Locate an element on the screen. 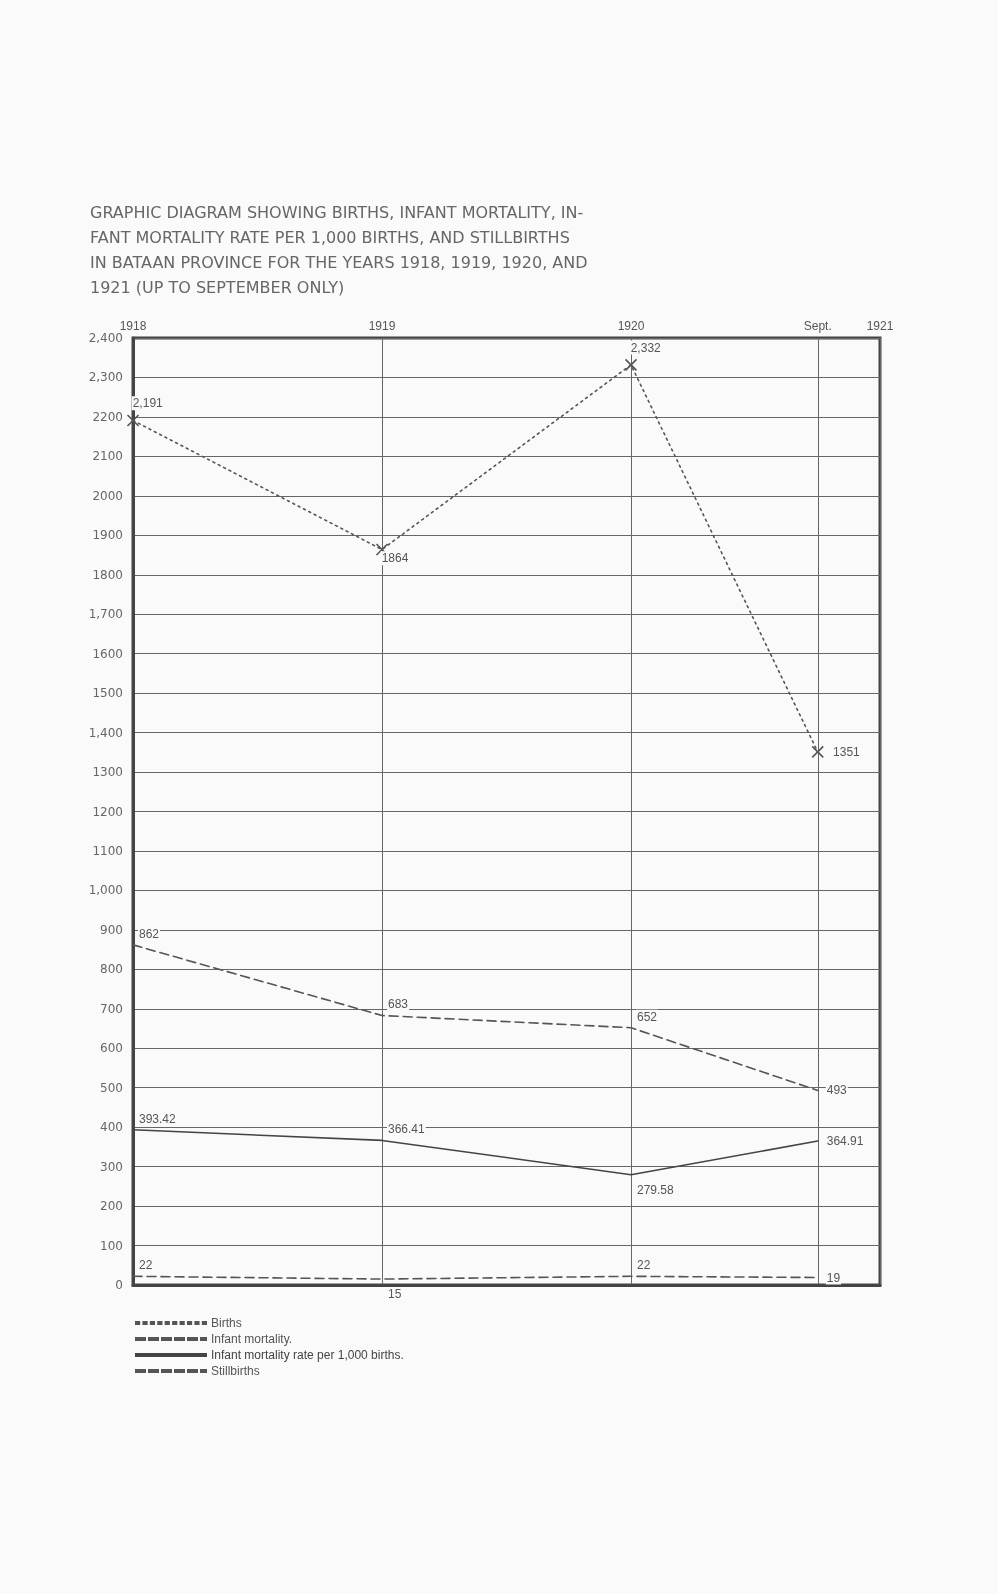 Image resolution: width=998 pixels, height=1594 pixels. line-series is located at coordinates (475, 1018).